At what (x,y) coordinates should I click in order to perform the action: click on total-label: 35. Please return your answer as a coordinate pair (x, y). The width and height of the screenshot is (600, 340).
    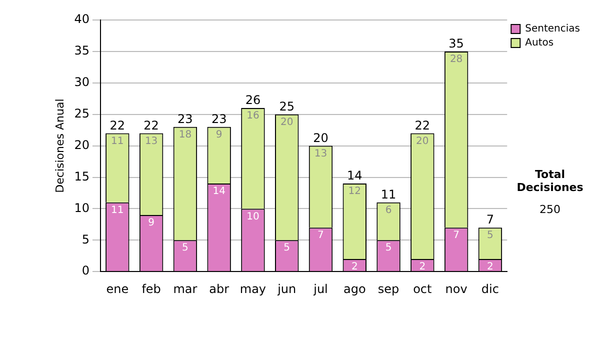
    Looking at the image, I should click on (456, 43).